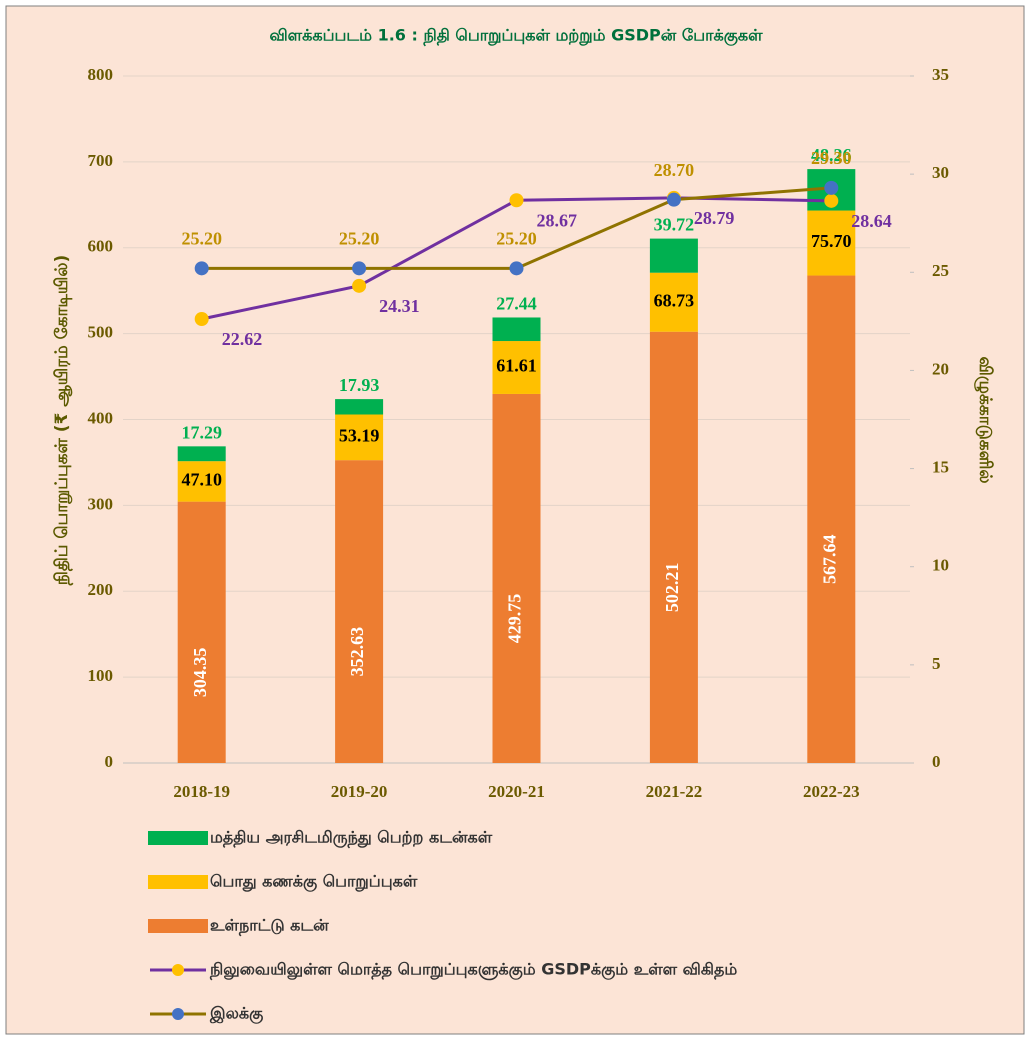 The image size is (1031, 1041). Describe the element at coordinates (984, 419) in the screenshot. I see `y2-axis-title: விழுக்காடுகளில்` at that location.